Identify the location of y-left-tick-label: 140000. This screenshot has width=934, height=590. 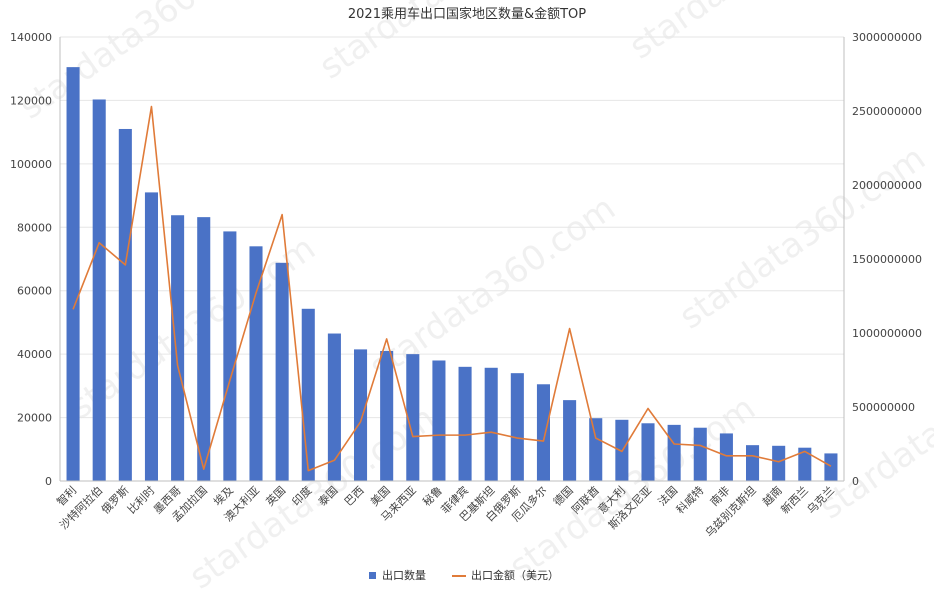
(31, 37).